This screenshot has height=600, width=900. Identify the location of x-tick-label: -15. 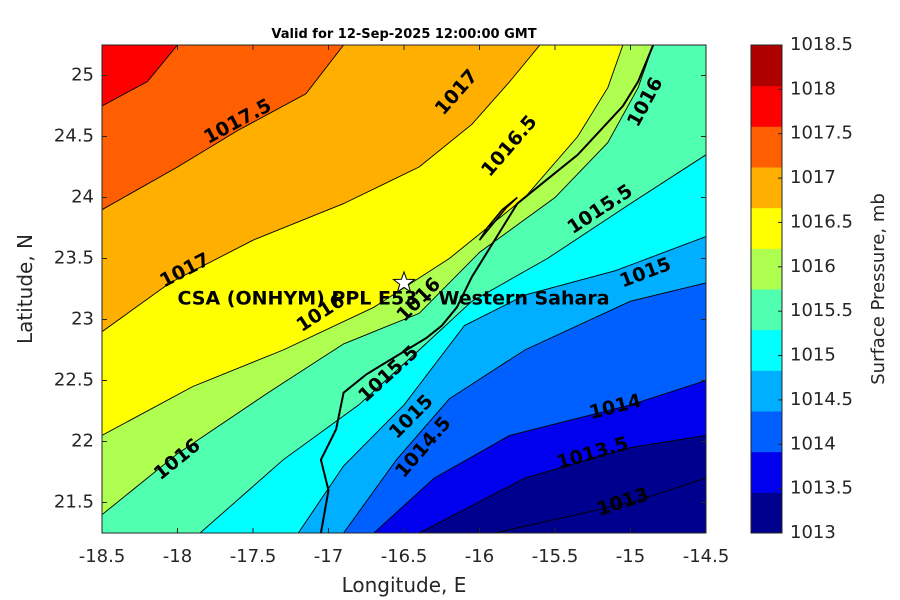
(630, 556).